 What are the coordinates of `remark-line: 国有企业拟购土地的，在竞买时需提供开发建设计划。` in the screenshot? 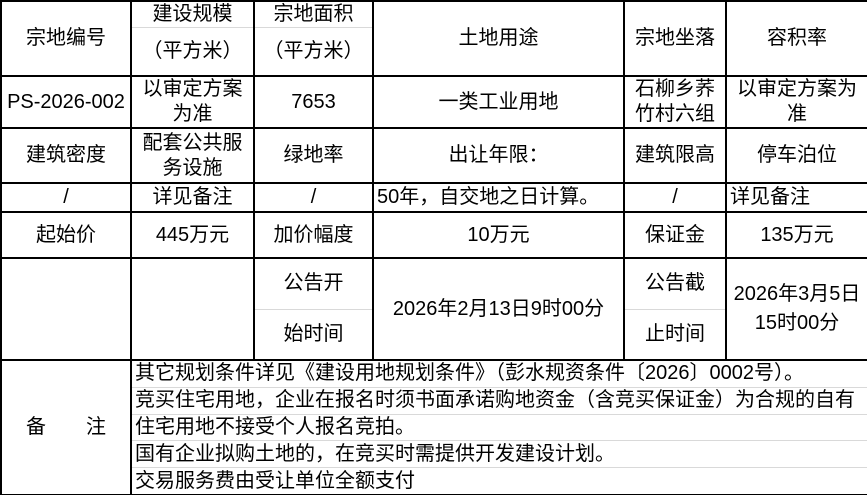 It's located at (499, 455).